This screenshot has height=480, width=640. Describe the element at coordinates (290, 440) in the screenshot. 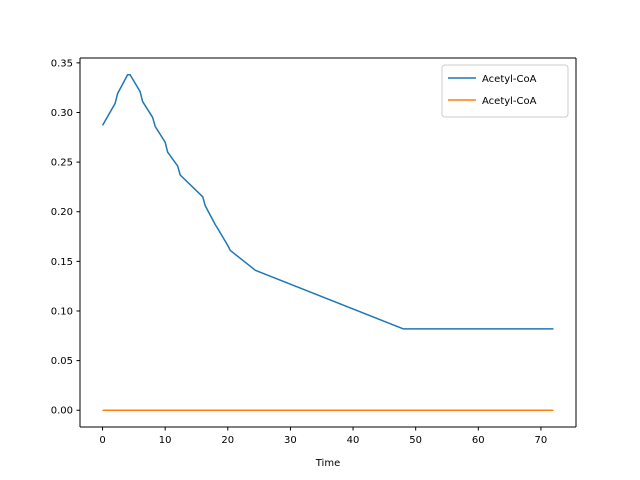

I see `x-tick-label: 30` at that location.